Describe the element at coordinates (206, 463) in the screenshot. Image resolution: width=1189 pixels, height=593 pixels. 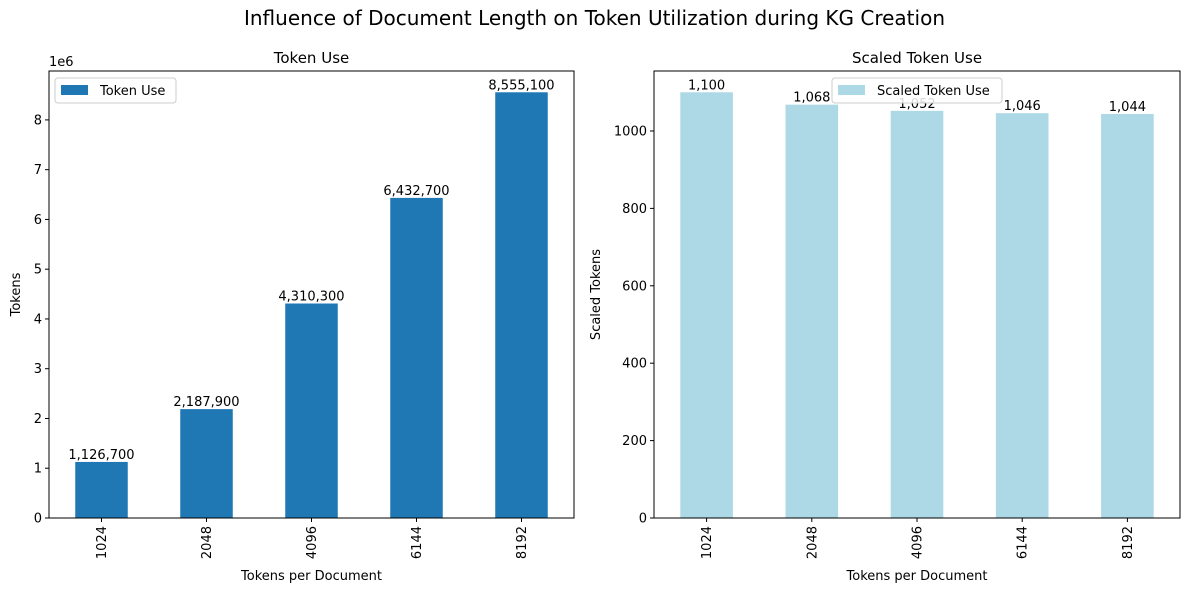
I see `panel1-bar-2048` at that location.